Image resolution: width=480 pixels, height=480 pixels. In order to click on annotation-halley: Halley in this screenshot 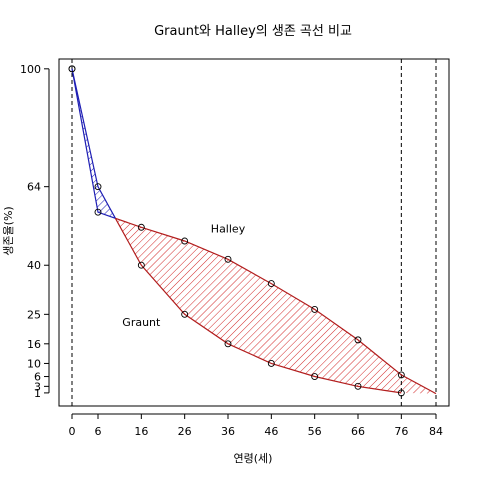, I will do `click(228, 229)`.